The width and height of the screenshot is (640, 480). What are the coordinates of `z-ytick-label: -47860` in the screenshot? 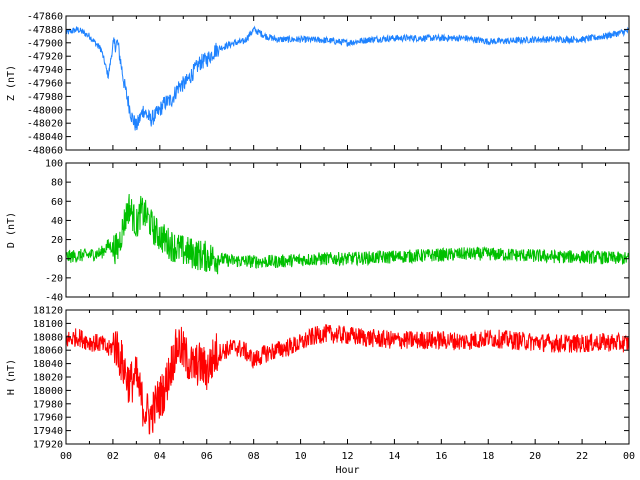 It's located at (45, 17).